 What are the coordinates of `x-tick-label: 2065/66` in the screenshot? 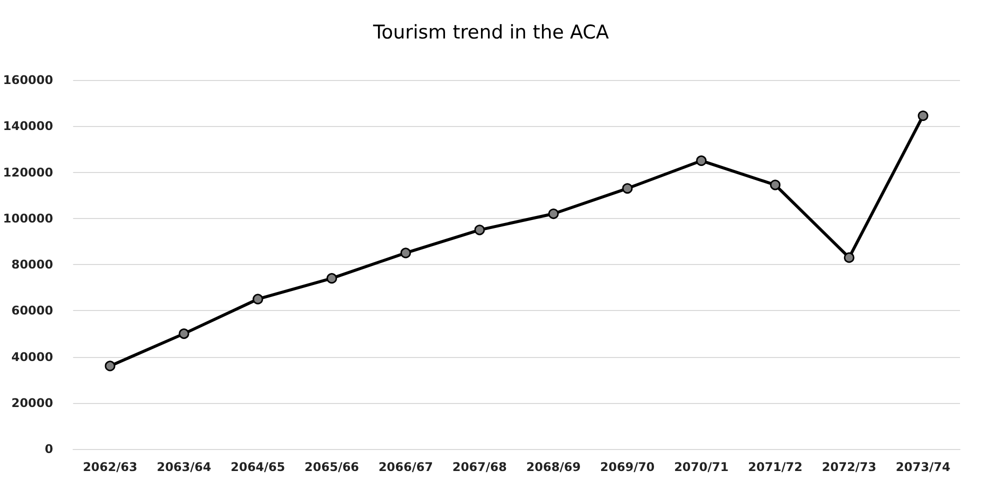 It's located at (332, 467).